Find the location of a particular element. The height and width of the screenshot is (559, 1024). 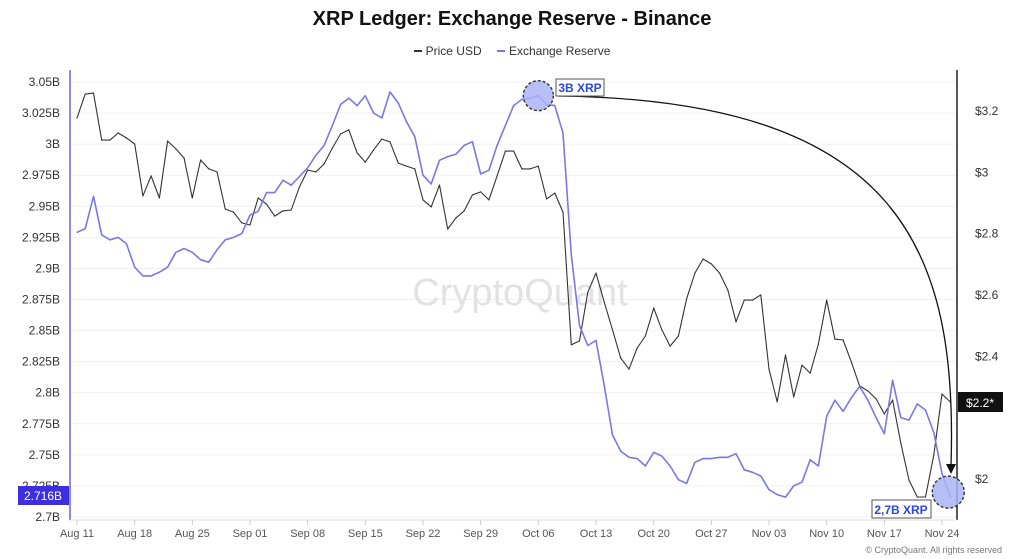

x-tick-label: Nov 10 is located at coordinates (826, 534).